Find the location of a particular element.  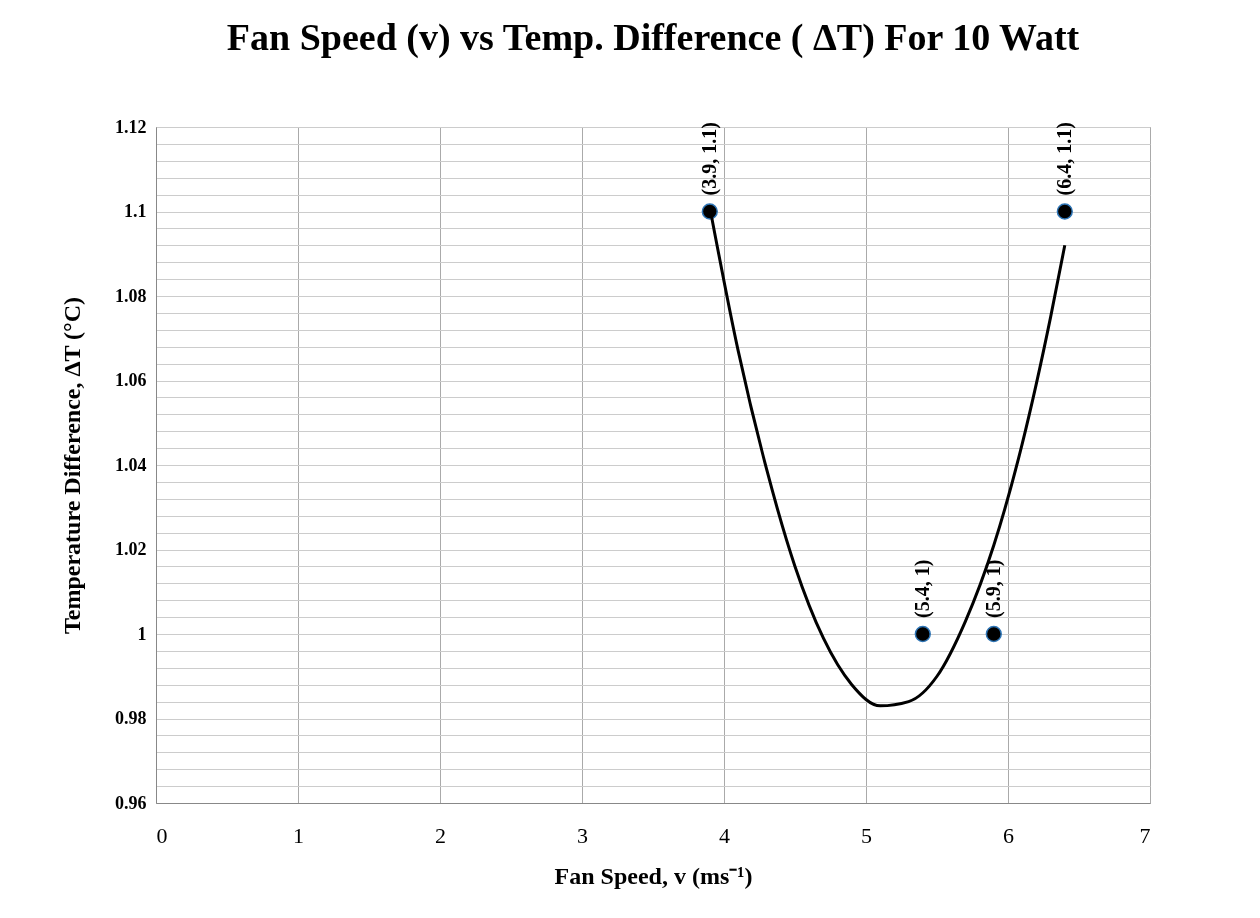

y-tick-label: 1.12 is located at coordinates (131, 126).